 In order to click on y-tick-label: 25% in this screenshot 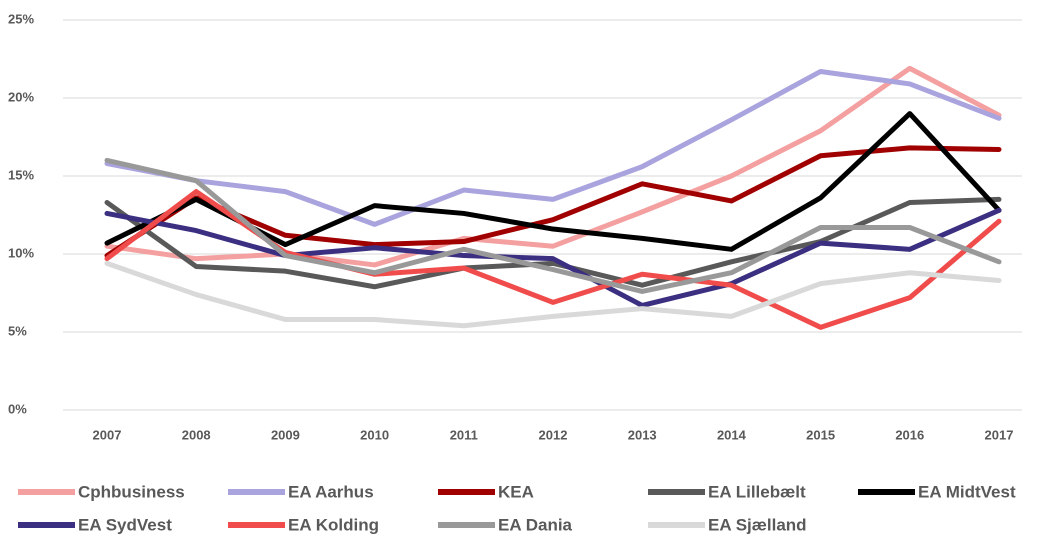, I will do `click(21, 18)`.